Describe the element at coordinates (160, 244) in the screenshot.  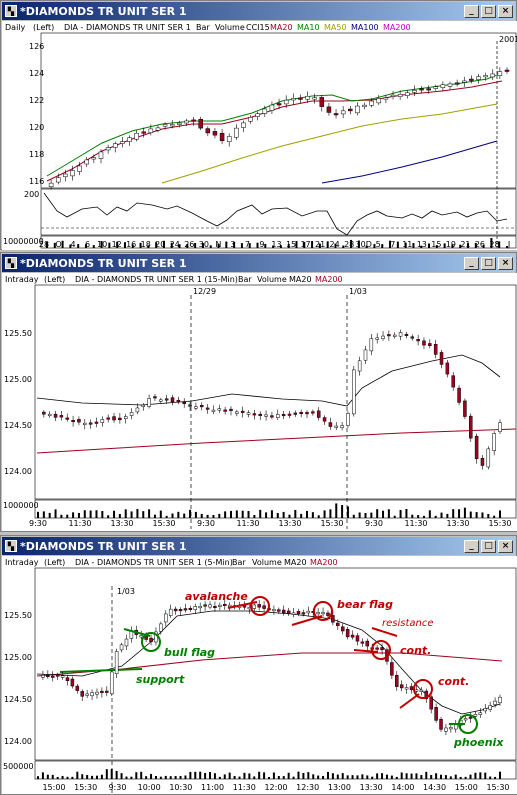
I see `x-tick: 20` at that location.